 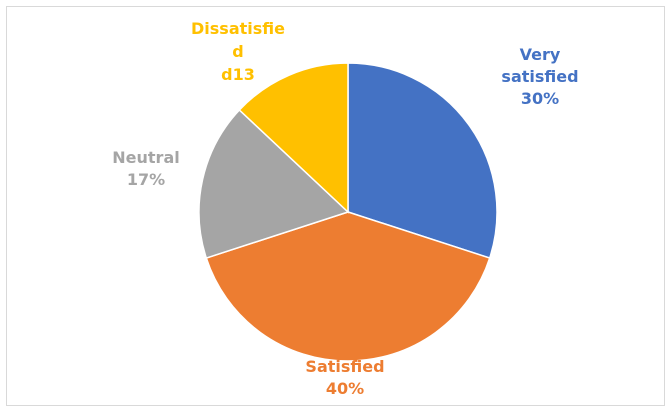 What do you see at coordinates (145, 157) in the screenshot?
I see `data-label-line: Neutral` at bounding box center [145, 157].